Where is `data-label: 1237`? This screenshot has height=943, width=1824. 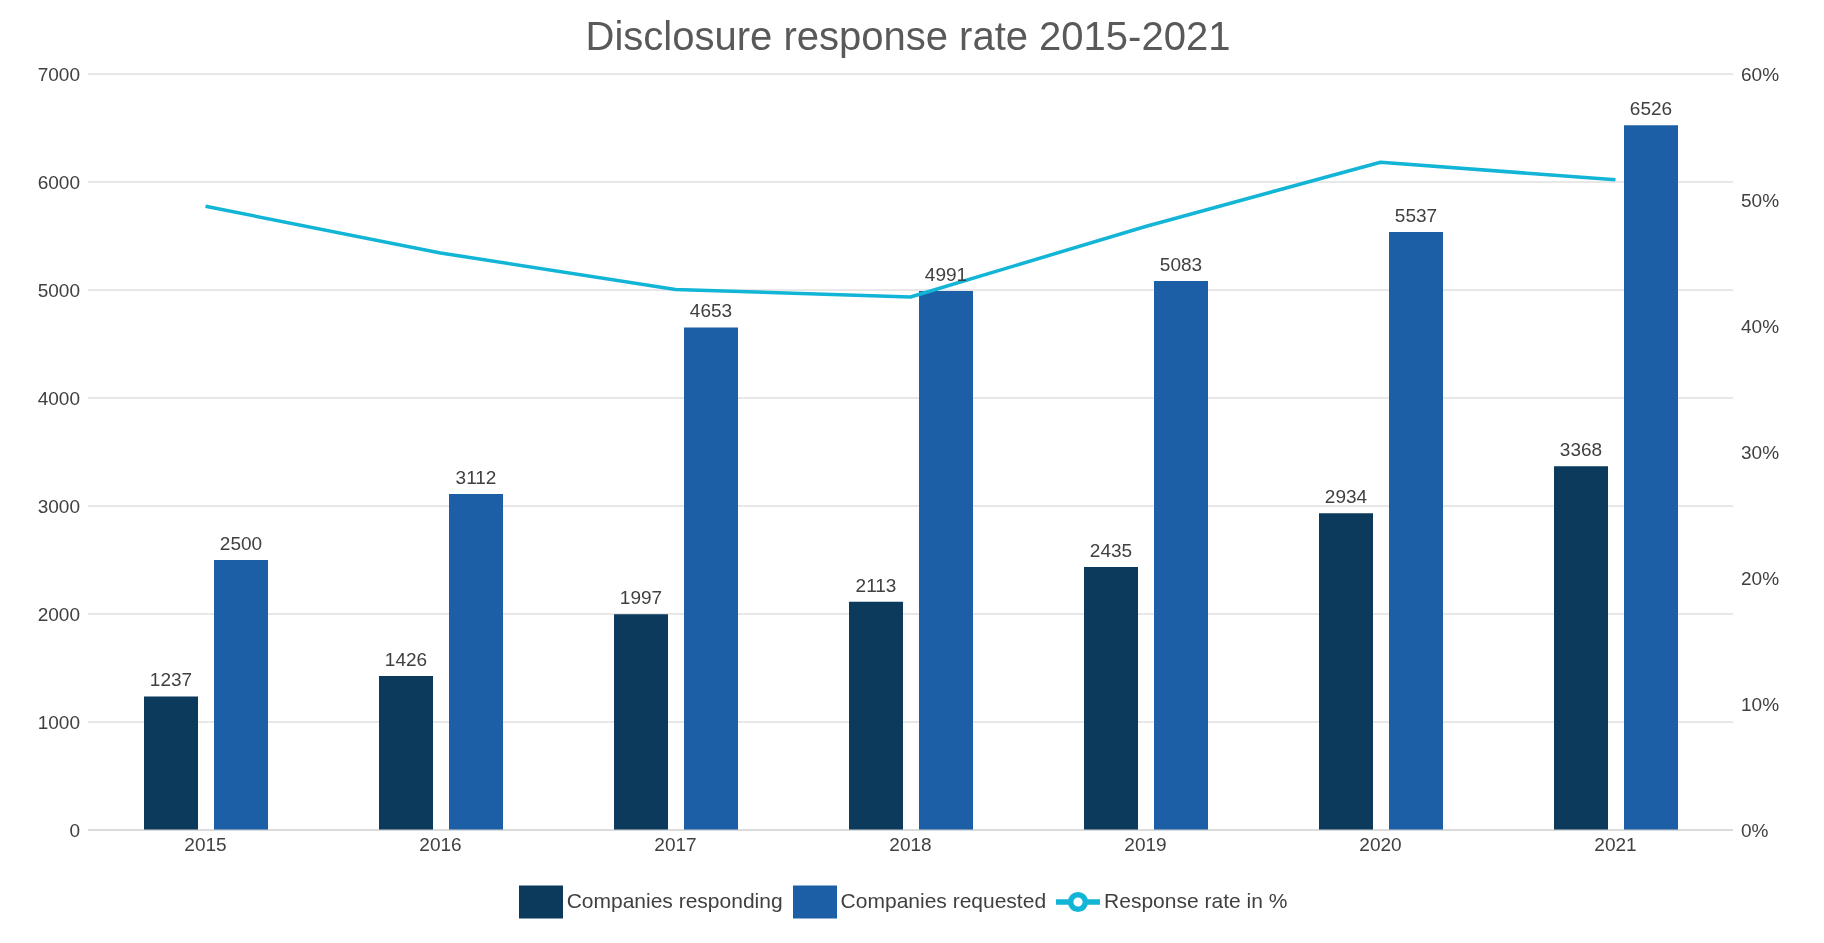
data-label: 1237 is located at coordinates (171, 680).